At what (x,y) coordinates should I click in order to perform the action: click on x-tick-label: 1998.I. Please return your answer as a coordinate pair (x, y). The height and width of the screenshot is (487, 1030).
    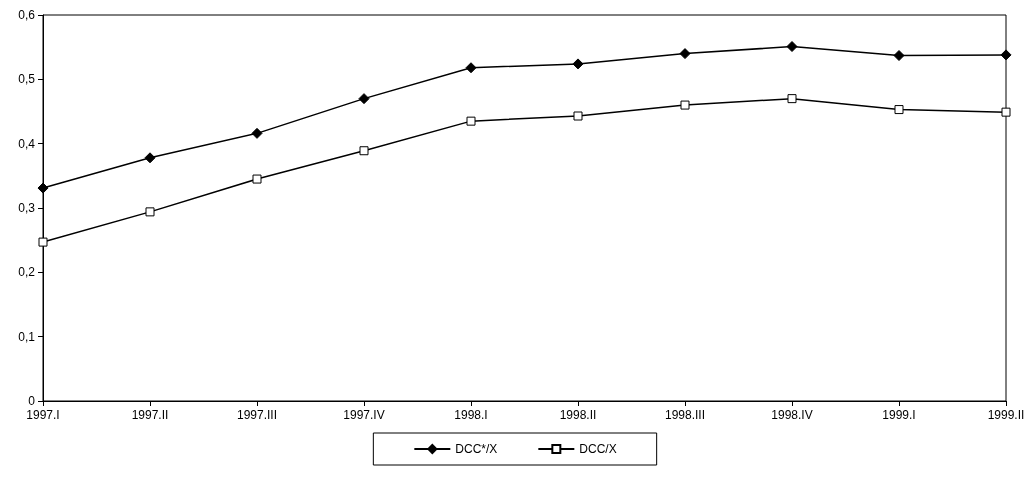
    Looking at the image, I should click on (471, 415).